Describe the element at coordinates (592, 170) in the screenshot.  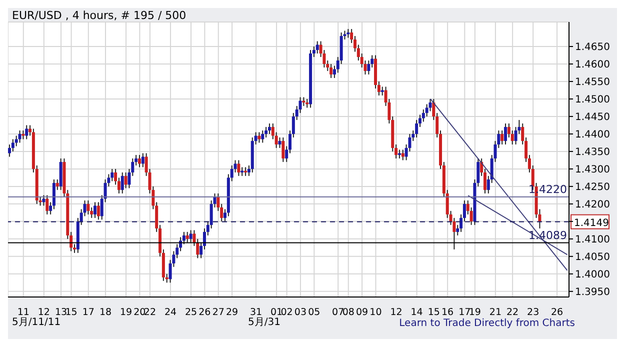
I see `y-tick-label: 1.4300` at that location.